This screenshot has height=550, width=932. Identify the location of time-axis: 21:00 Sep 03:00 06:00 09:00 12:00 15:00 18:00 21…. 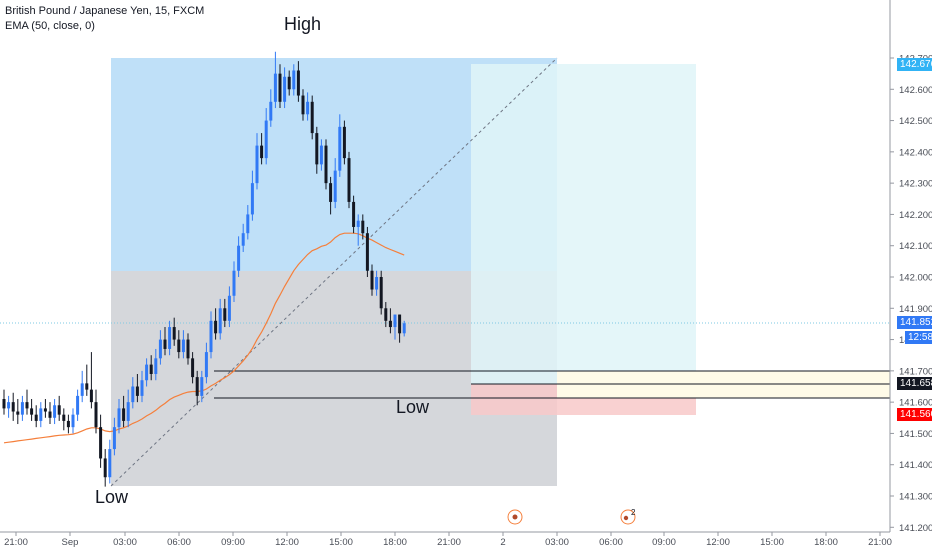
(448, 540).